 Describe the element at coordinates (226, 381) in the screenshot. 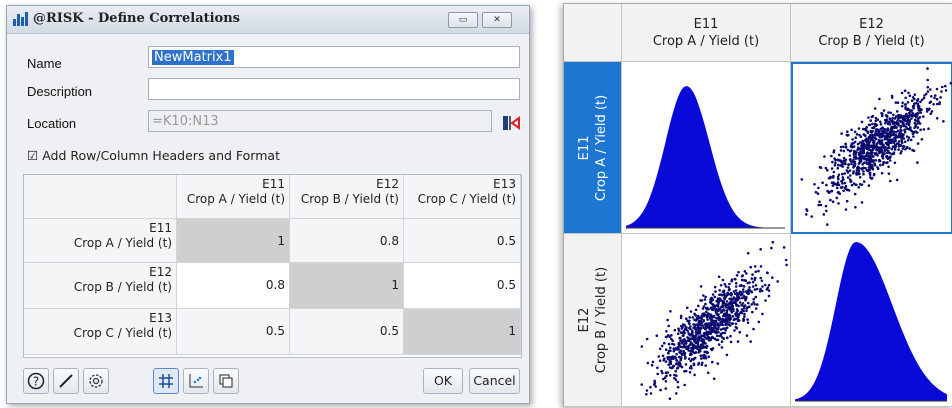

I see `copy-button` at that location.